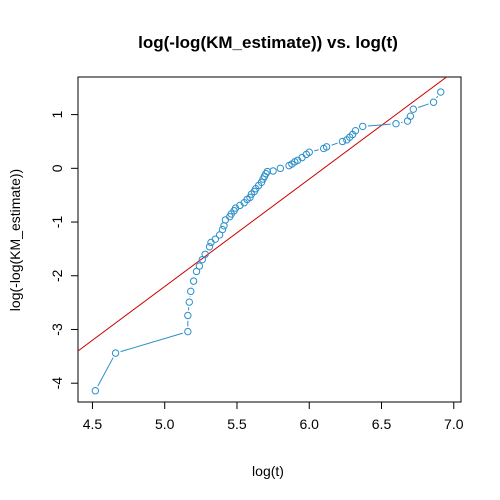 The height and width of the screenshot is (500, 500). Describe the element at coordinates (57, 222) in the screenshot. I see `y-tick-label: -1` at that location.